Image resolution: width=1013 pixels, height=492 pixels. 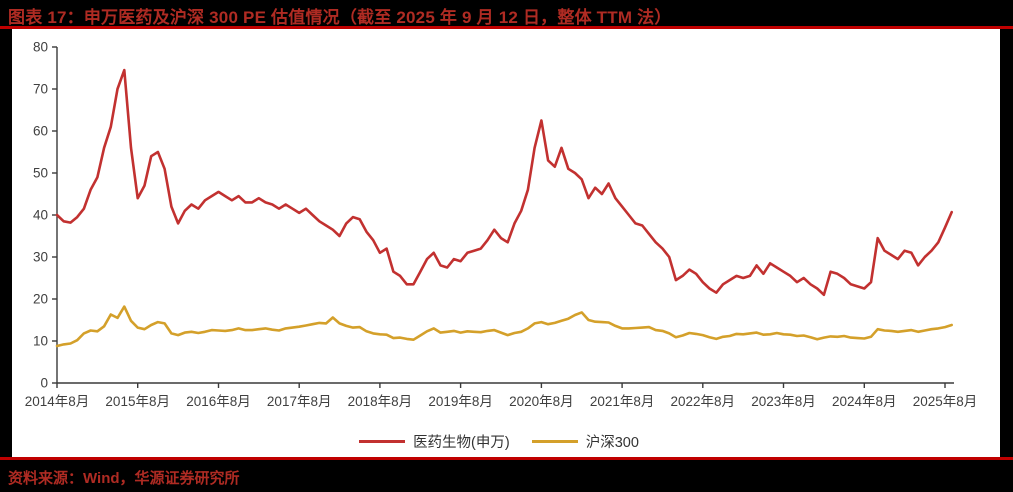 I want to click on x-tick-label: 2024年8月, so click(x=864, y=401).